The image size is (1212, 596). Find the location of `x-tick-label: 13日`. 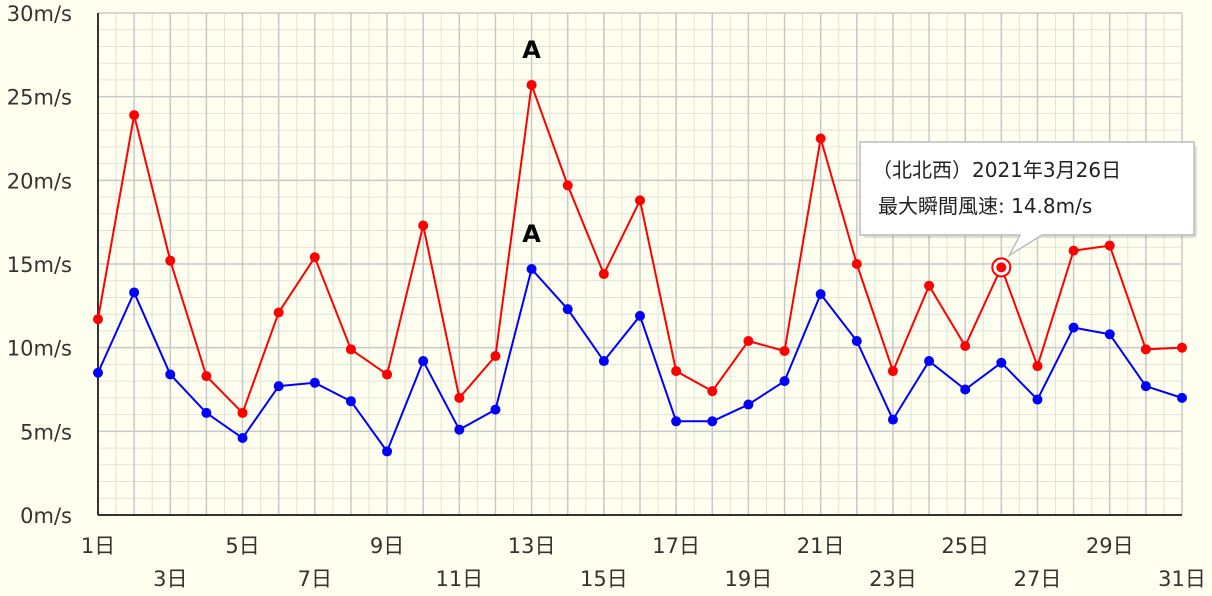

x-tick-label: 13日 is located at coordinates (532, 546).